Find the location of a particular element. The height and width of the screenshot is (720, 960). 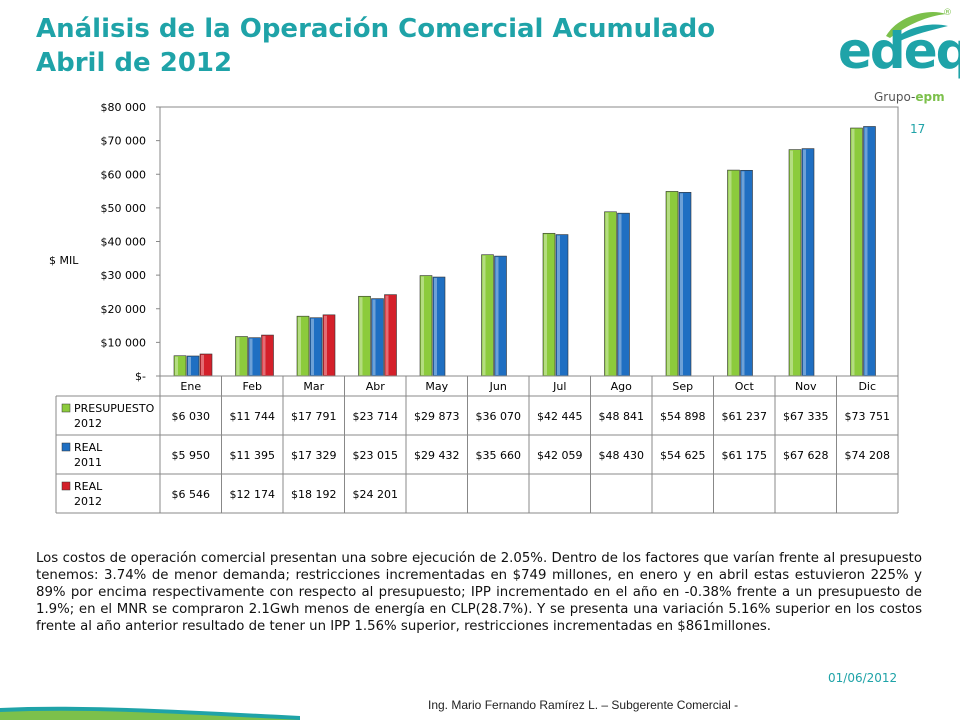

data-label: $48 841 is located at coordinates (622, 416).